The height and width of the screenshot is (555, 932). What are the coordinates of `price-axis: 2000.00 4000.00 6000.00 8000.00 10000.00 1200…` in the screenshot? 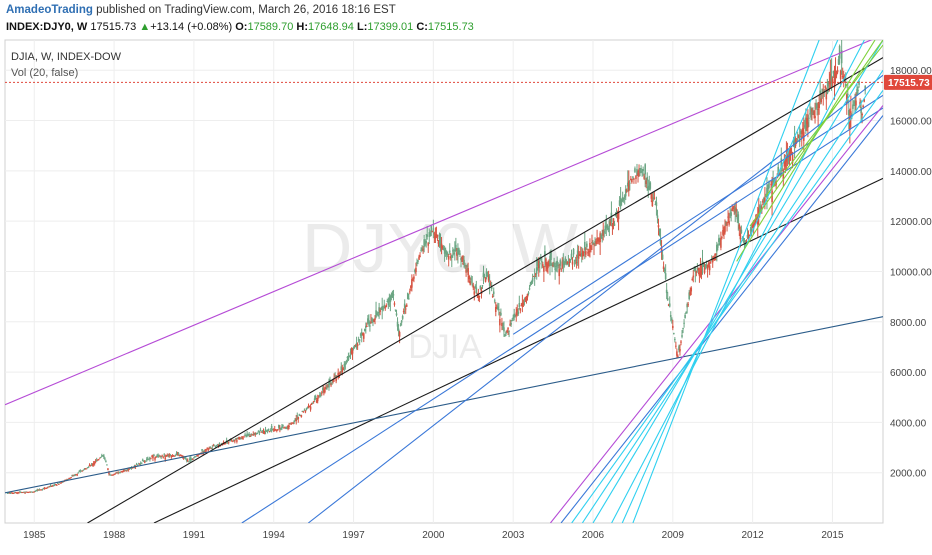 It's located at (911, 273).